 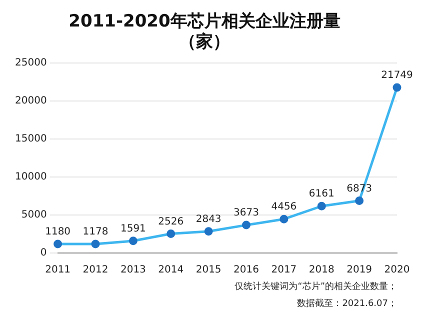 What do you see at coordinates (284, 207) in the screenshot?
I see `data-label: 4456` at bounding box center [284, 207].